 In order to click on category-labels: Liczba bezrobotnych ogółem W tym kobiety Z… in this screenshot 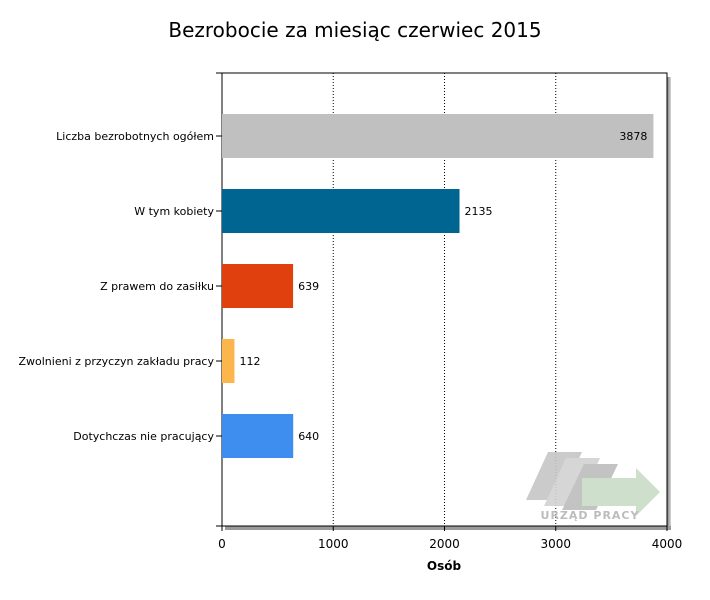, I will do `click(120, 286)`.